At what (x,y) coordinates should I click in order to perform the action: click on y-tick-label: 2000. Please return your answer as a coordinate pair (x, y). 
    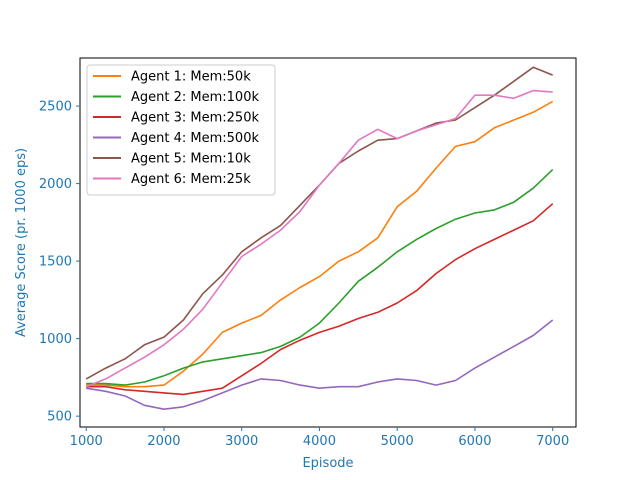
    Looking at the image, I should click on (55, 184).